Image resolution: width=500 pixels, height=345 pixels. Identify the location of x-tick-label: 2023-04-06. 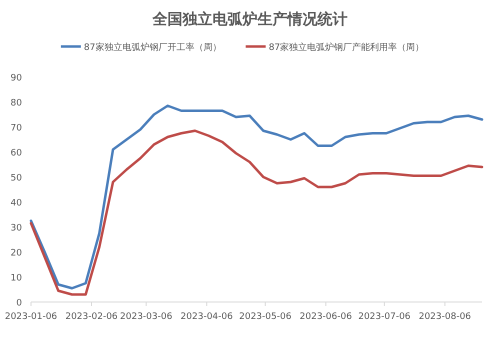
(207, 317).